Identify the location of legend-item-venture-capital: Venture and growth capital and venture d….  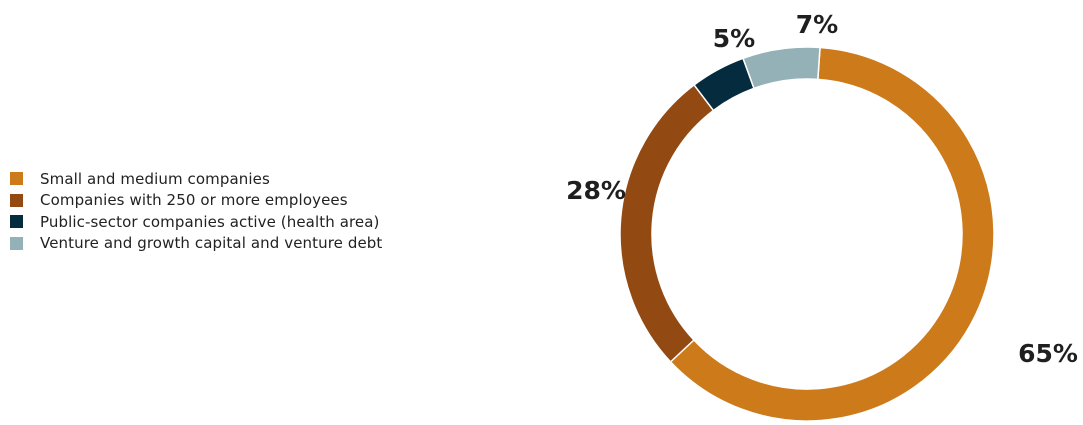
(240, 244).